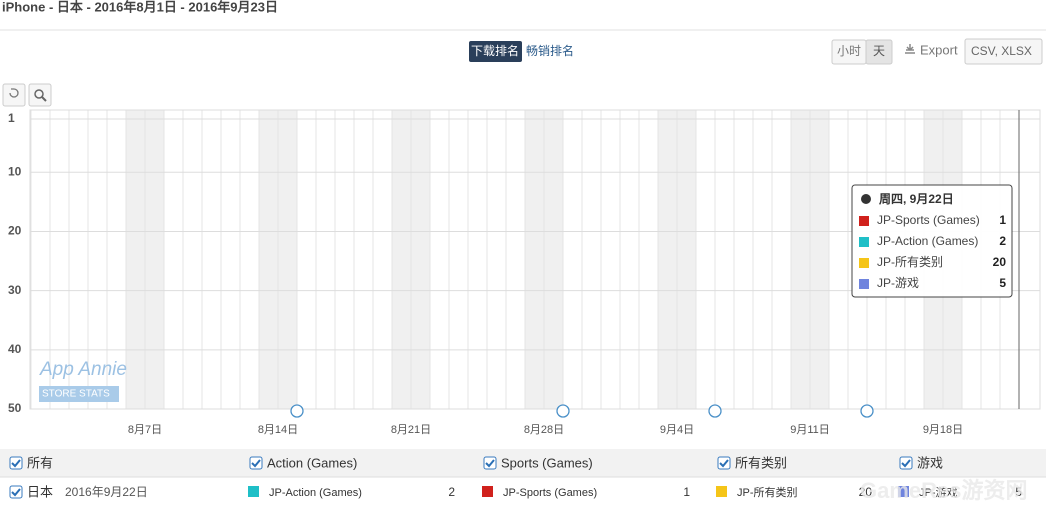 Image resolution: width=1046 pixels, height=511 pixels. I want to click on reset-button, so click(14, 95).